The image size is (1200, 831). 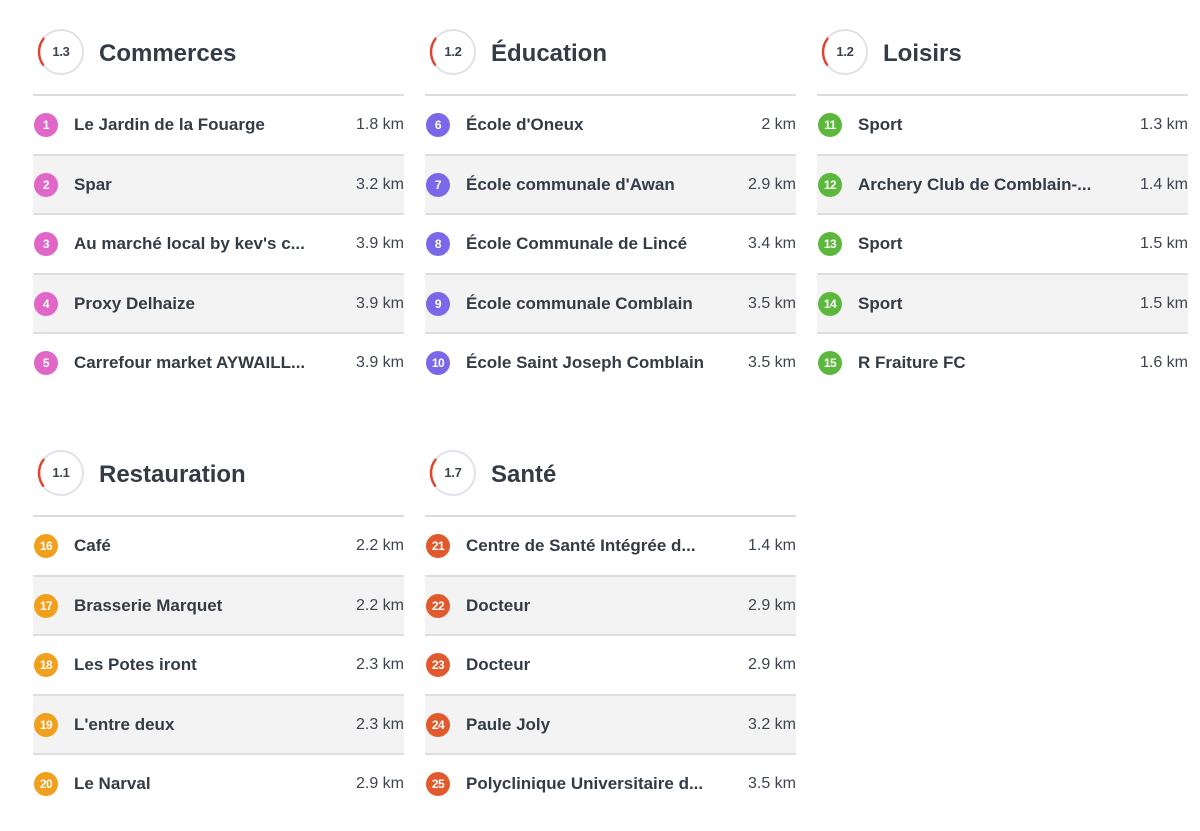 What do you see at coordinates (46, 244) in the screenshot?
I see `marker-number-badge: 3` at bounding box center [46, 244].